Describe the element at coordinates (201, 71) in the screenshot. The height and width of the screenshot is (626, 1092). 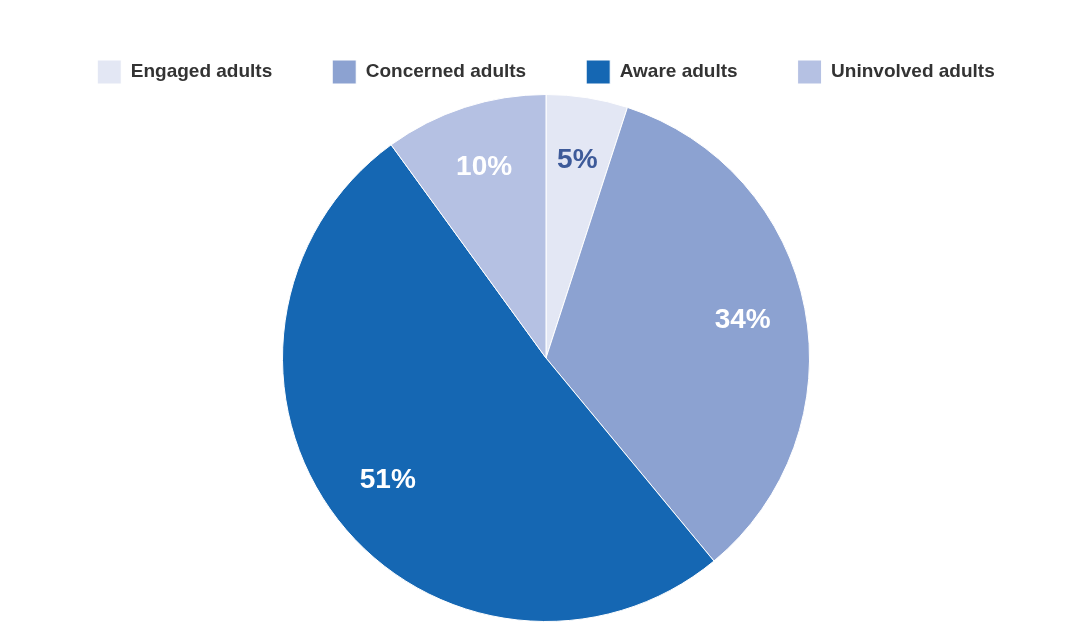
I see `legend-label: Engaged adults` at that location.